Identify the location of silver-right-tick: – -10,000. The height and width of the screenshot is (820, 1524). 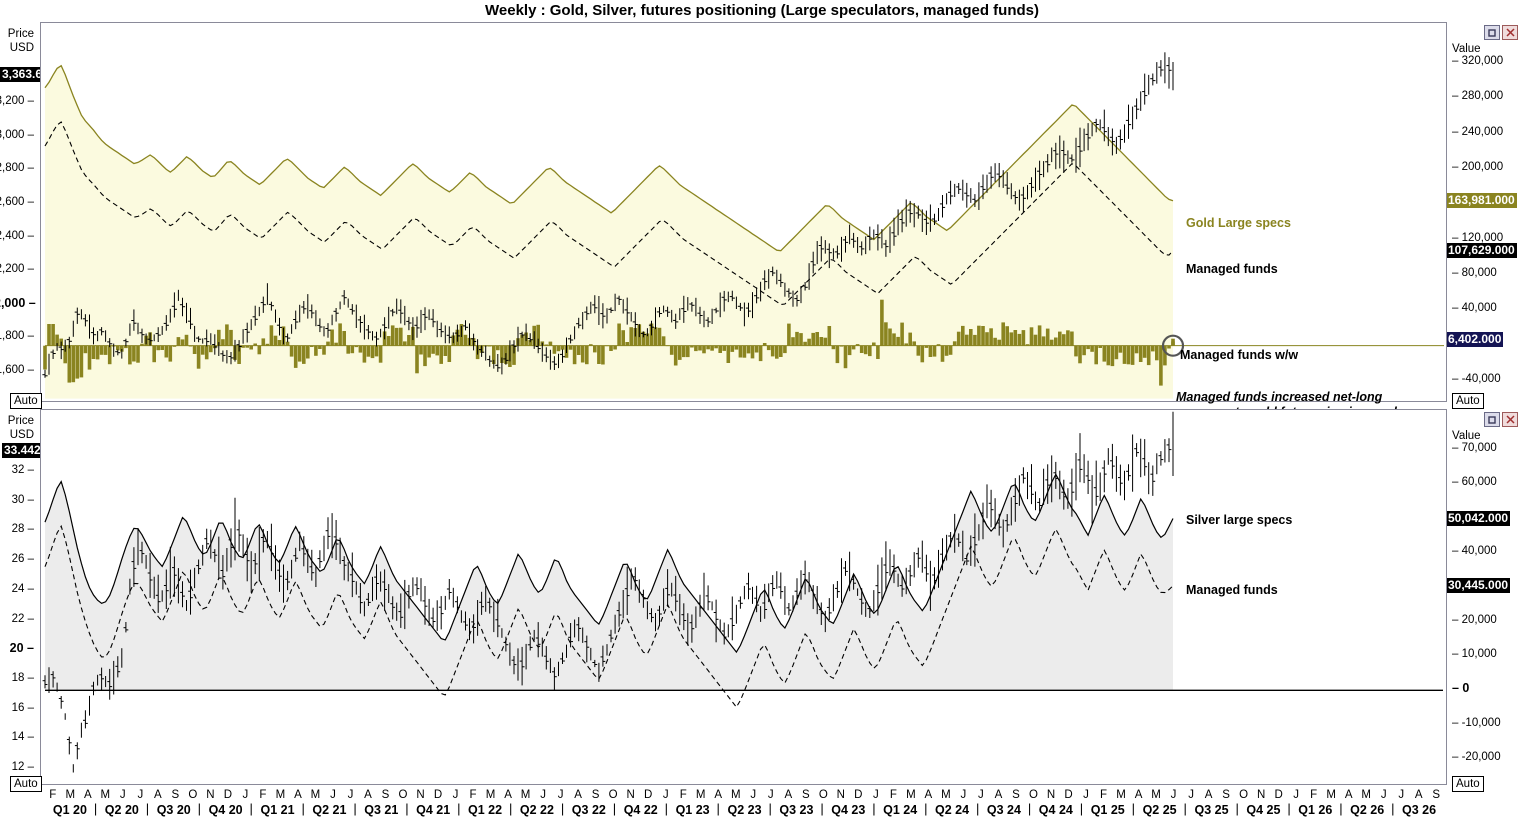
(1476, 722).